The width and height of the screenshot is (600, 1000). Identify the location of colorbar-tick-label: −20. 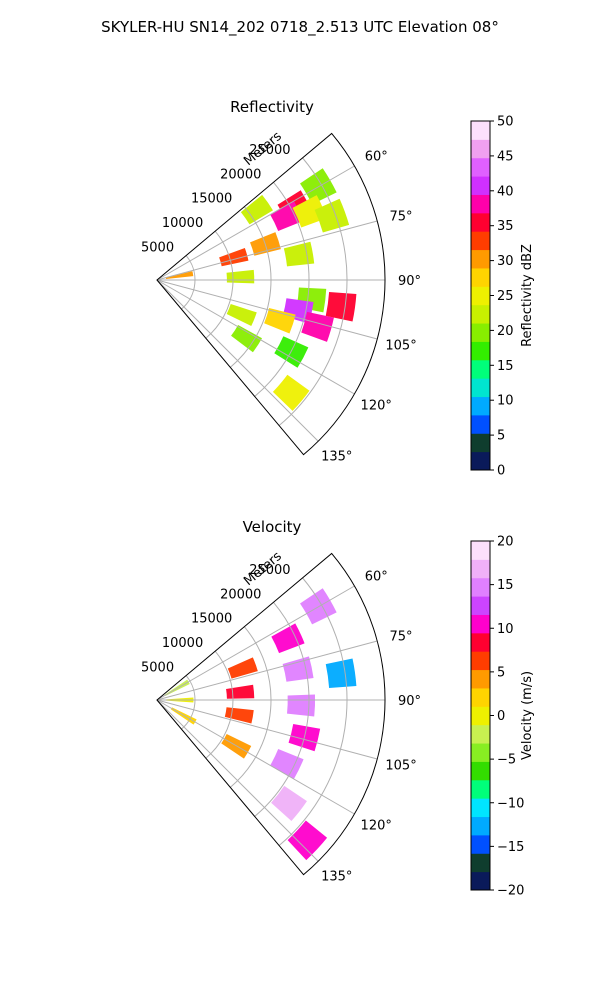
(510, 891).